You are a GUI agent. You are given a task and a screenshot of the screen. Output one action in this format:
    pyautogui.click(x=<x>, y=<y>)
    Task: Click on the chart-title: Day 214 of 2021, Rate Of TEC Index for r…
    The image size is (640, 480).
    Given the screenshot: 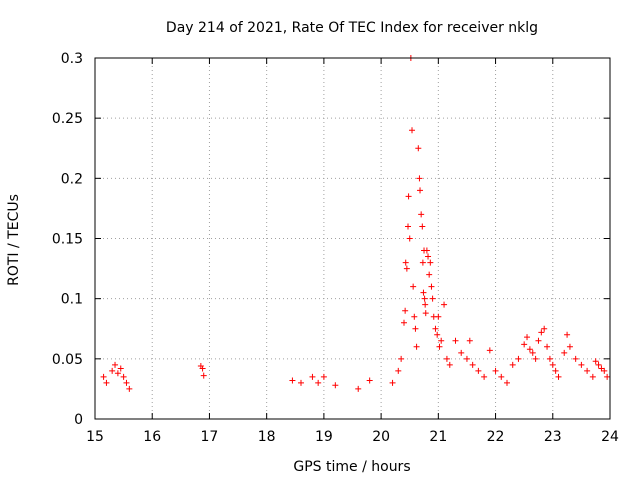 What is the action you would take?
    pyautogui.click(x=352, y=28)
    